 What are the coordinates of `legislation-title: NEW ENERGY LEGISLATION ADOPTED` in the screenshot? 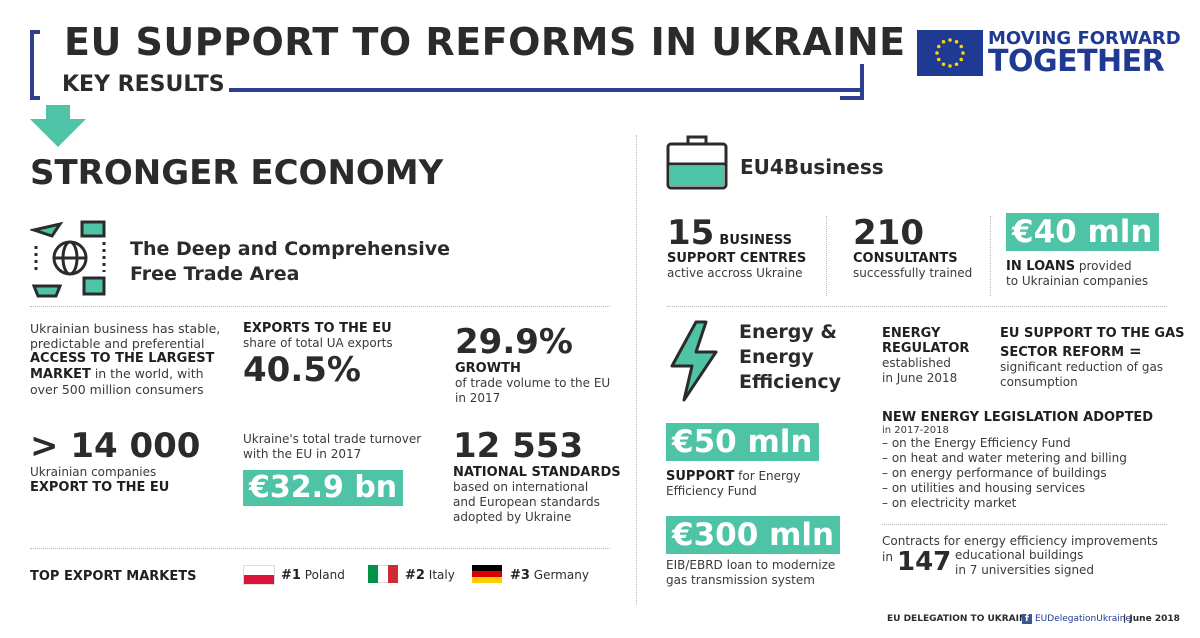 It's located at (1018, 417).